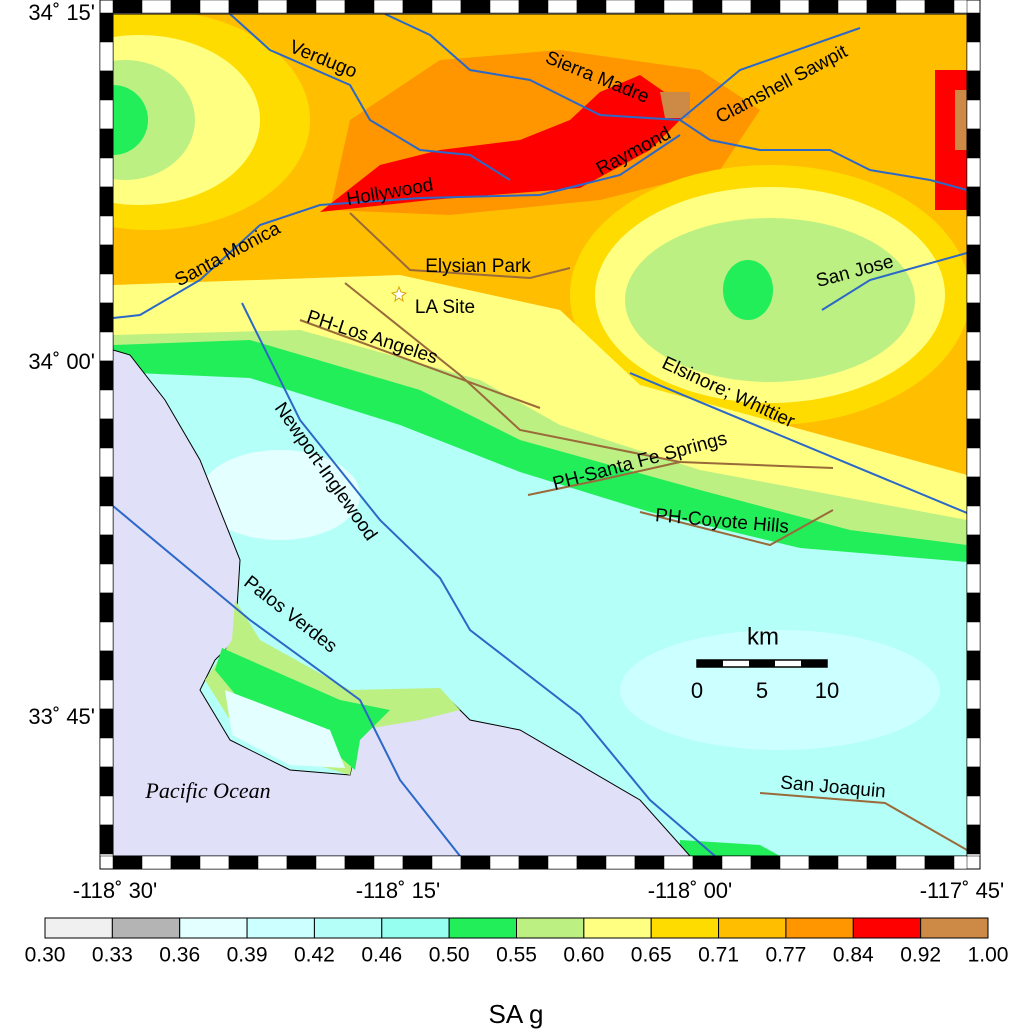 The image size is (1023, 1034). I want to click on lat-label: 34˚ 15', so click(61, 12).